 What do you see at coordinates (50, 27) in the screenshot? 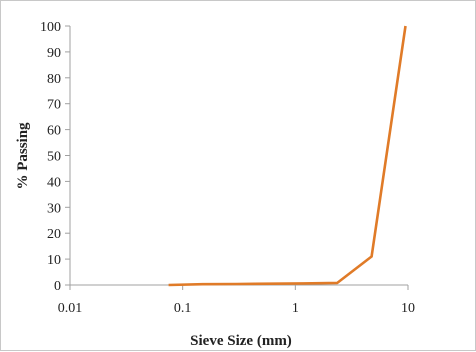
I see `y-tick-label: 100` at bounding box center [50, 27].